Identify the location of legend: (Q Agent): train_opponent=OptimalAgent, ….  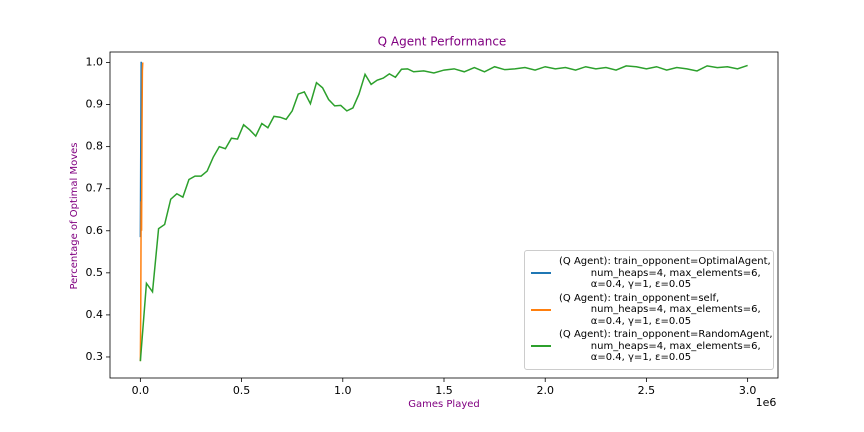
(649, 310).